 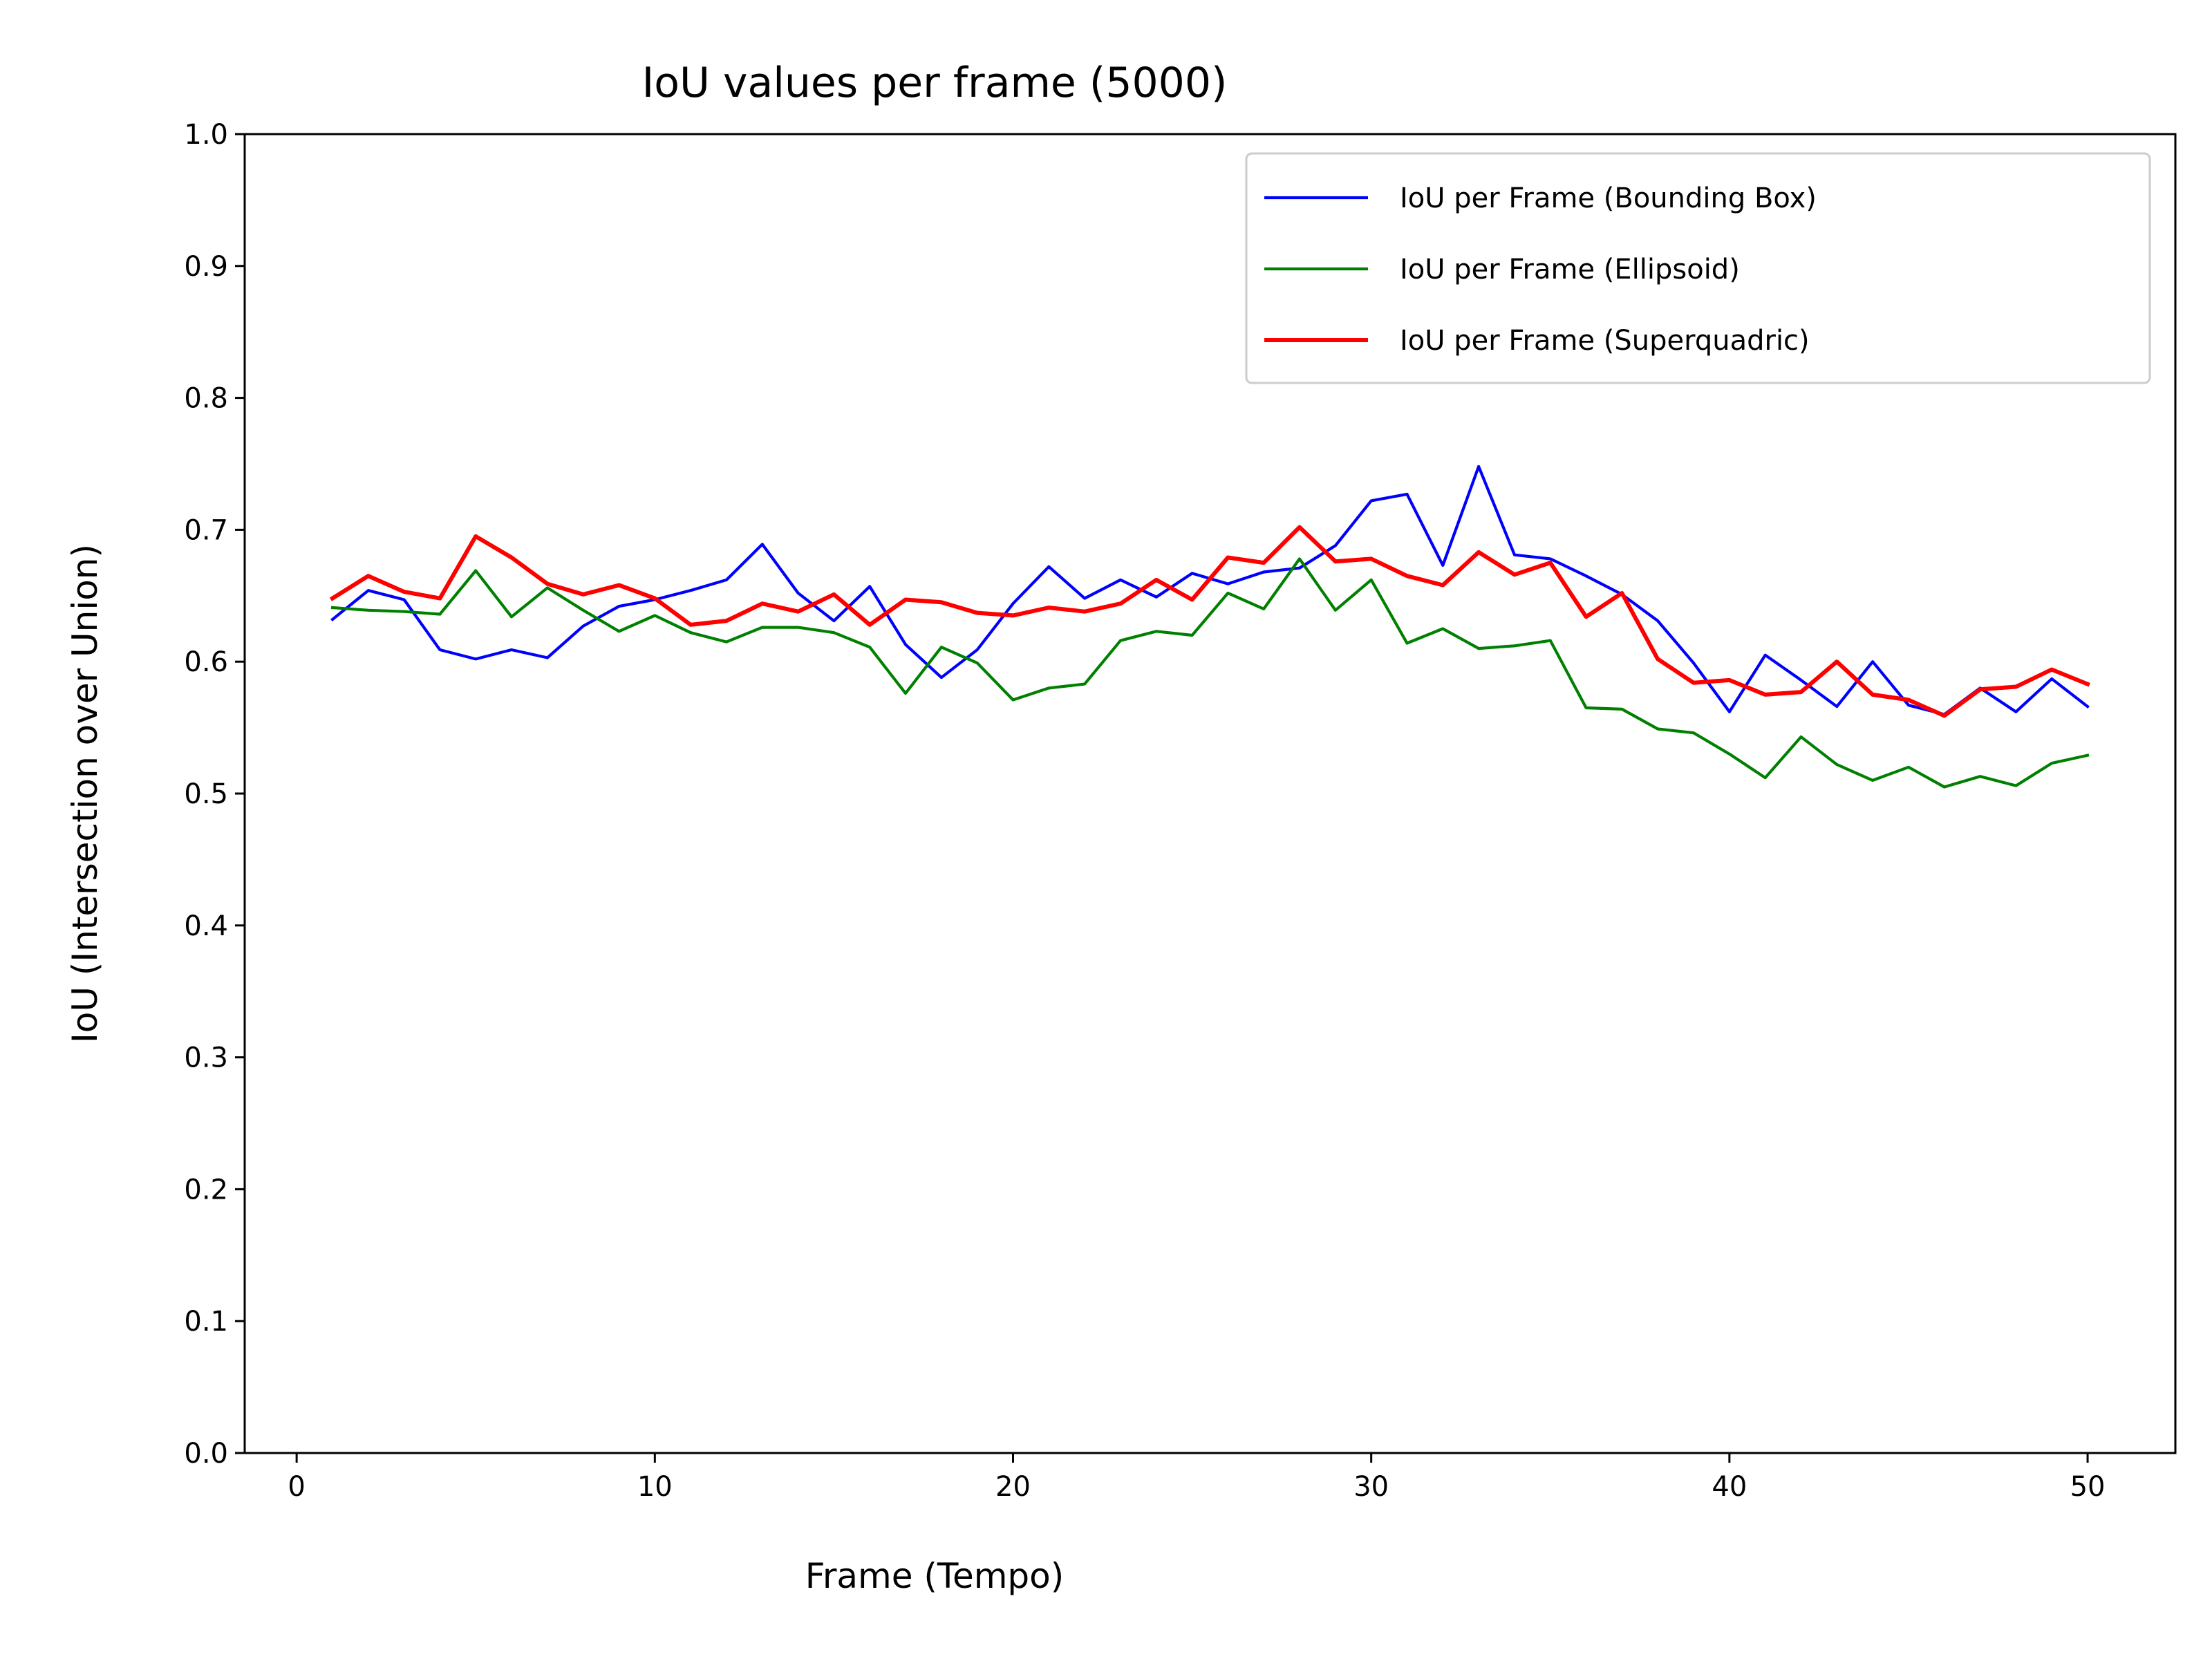 What do you see at coordinates (1729, 1487) in the screenshot?
I see `x-tick-label: 40` at bounding box center [1729, 1487].